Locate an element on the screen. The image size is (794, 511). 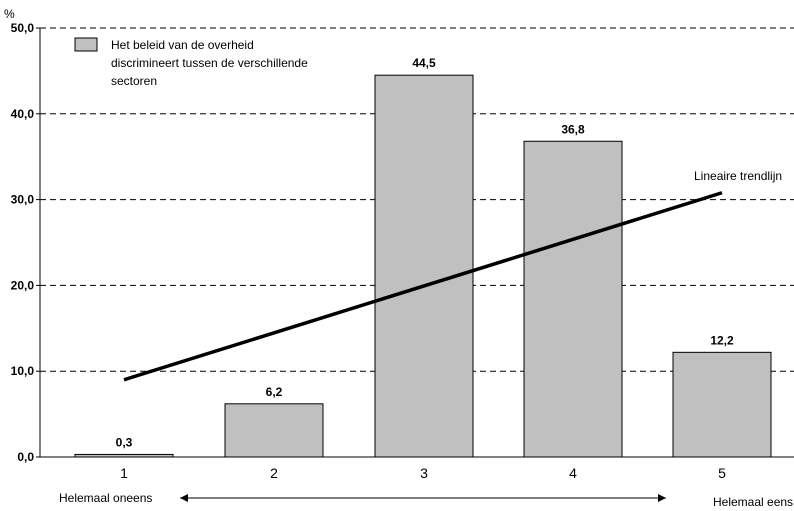
trendline-label: Lineaire trendlijn is located at coordinates (738, 176).